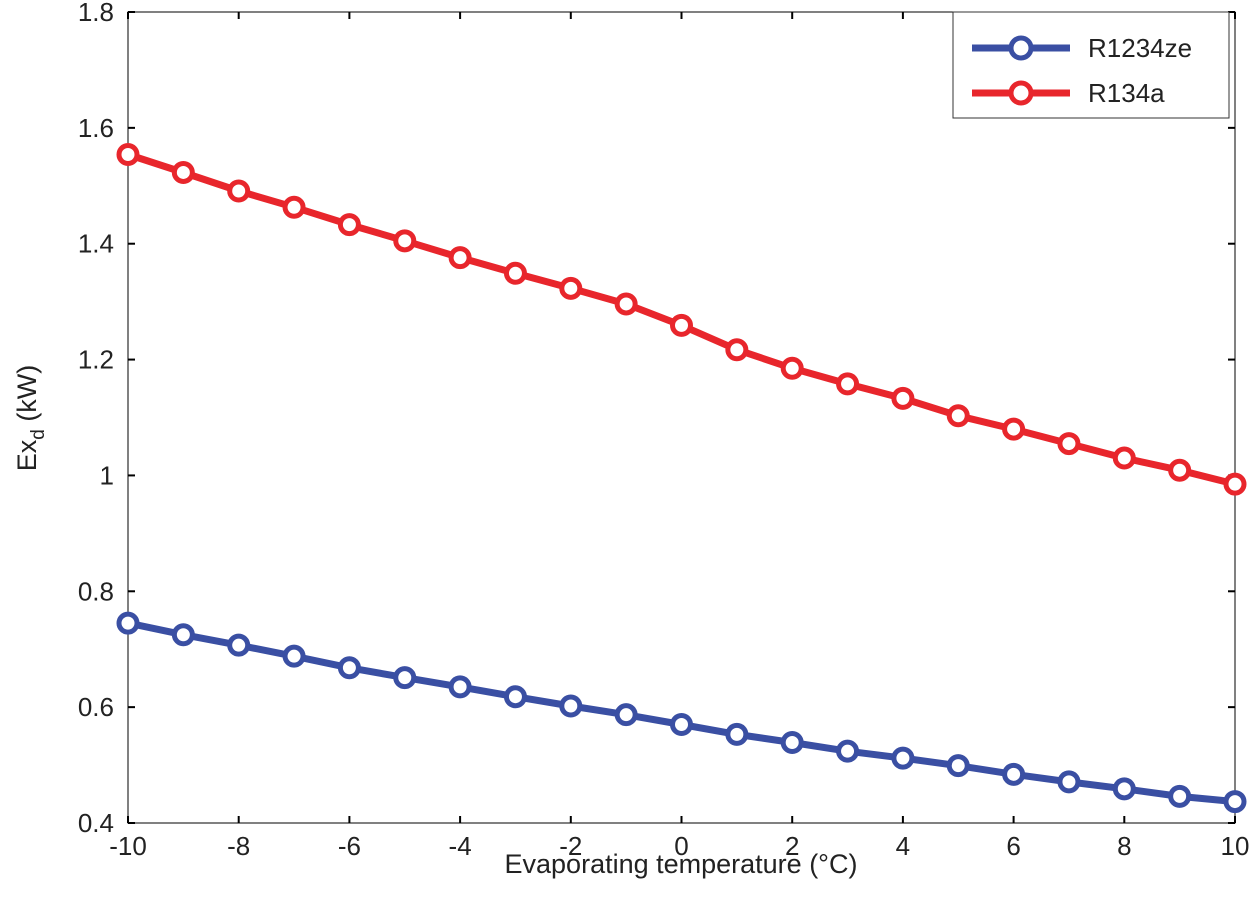 Image resolution: width=1250 pixels, height=913 pixels. What do you see at coordinates (96, 13) in the screenshot?
I see `y-tick-label: 1.8` at bounding box center [96, 13].